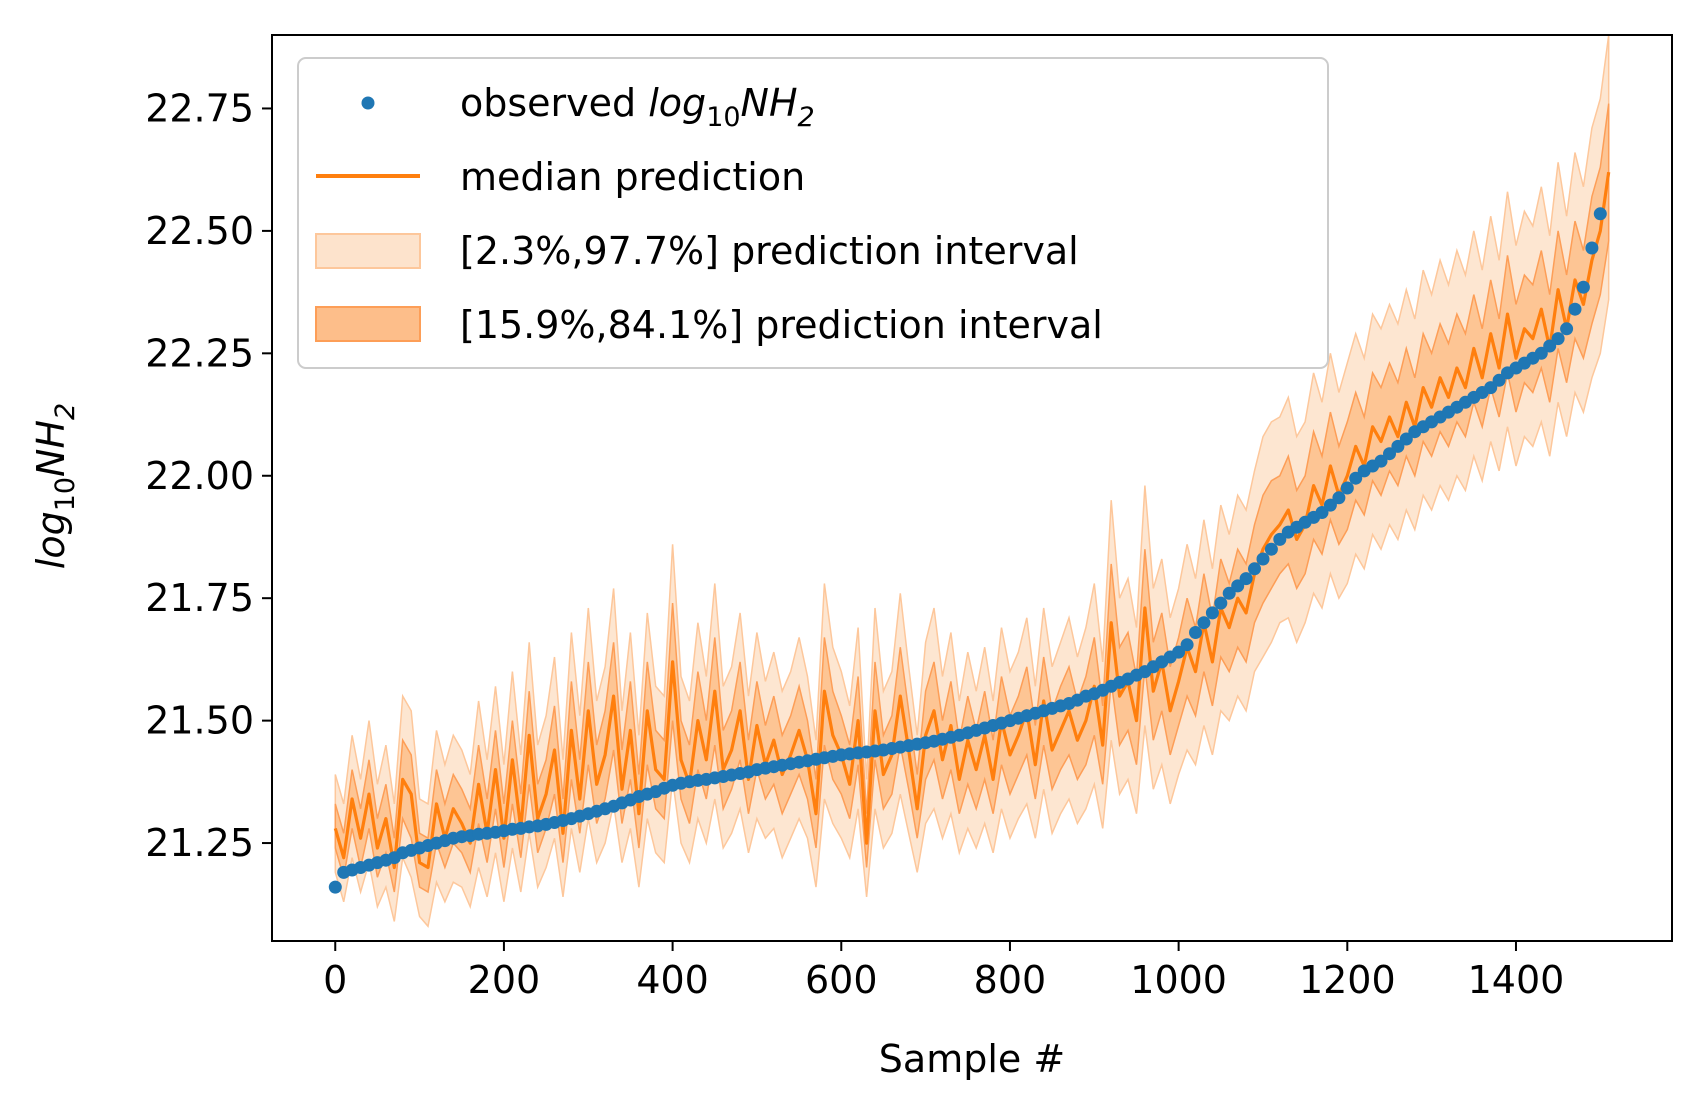  Describe the element at coordinates (769, 103) in the screenshot. I see `legend-observed-nh: NH` at that location.